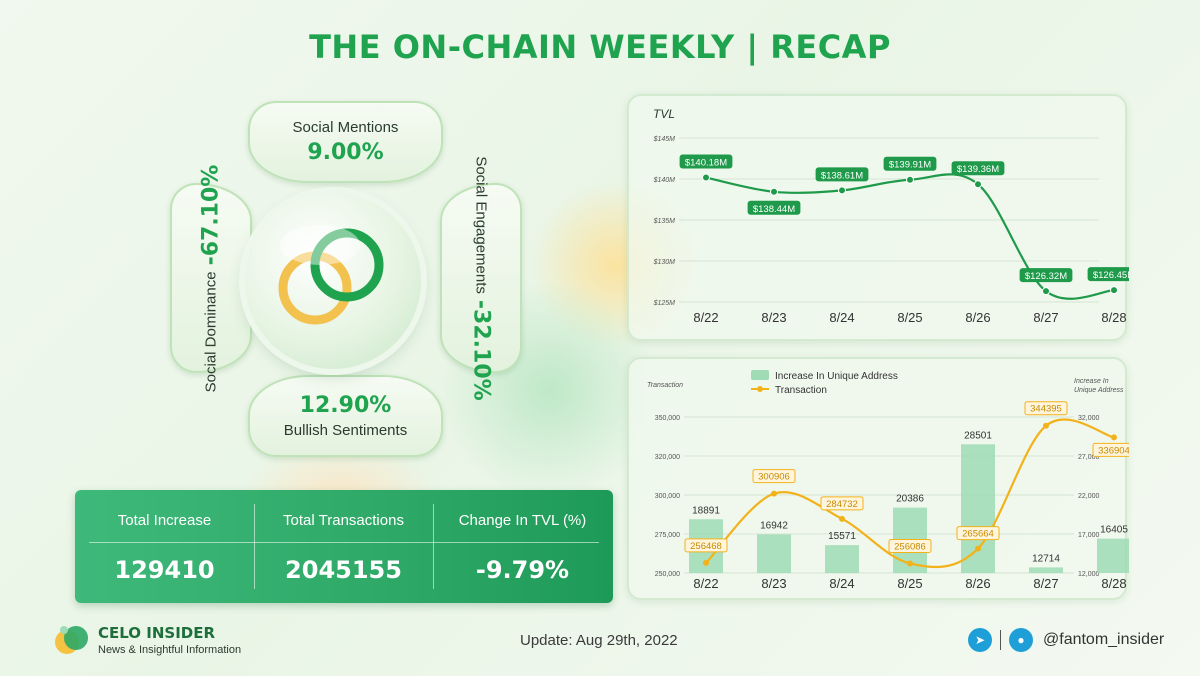 The width and height of the screenshot is (1200, 676). I want to click on social-engagements-card: Social Engagements -32.10%, so click(481, 278).